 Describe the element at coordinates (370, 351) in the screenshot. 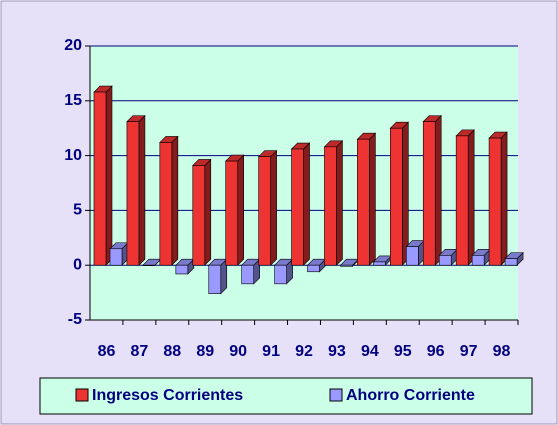

I see `x-tick-label: 94` at that location.